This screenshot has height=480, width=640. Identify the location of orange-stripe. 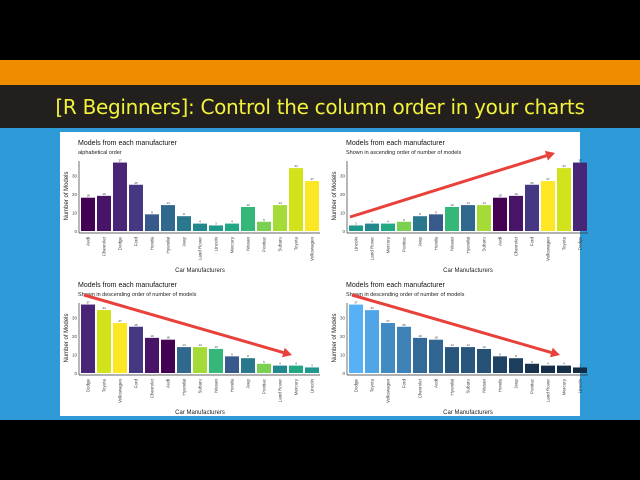
(320, 72).